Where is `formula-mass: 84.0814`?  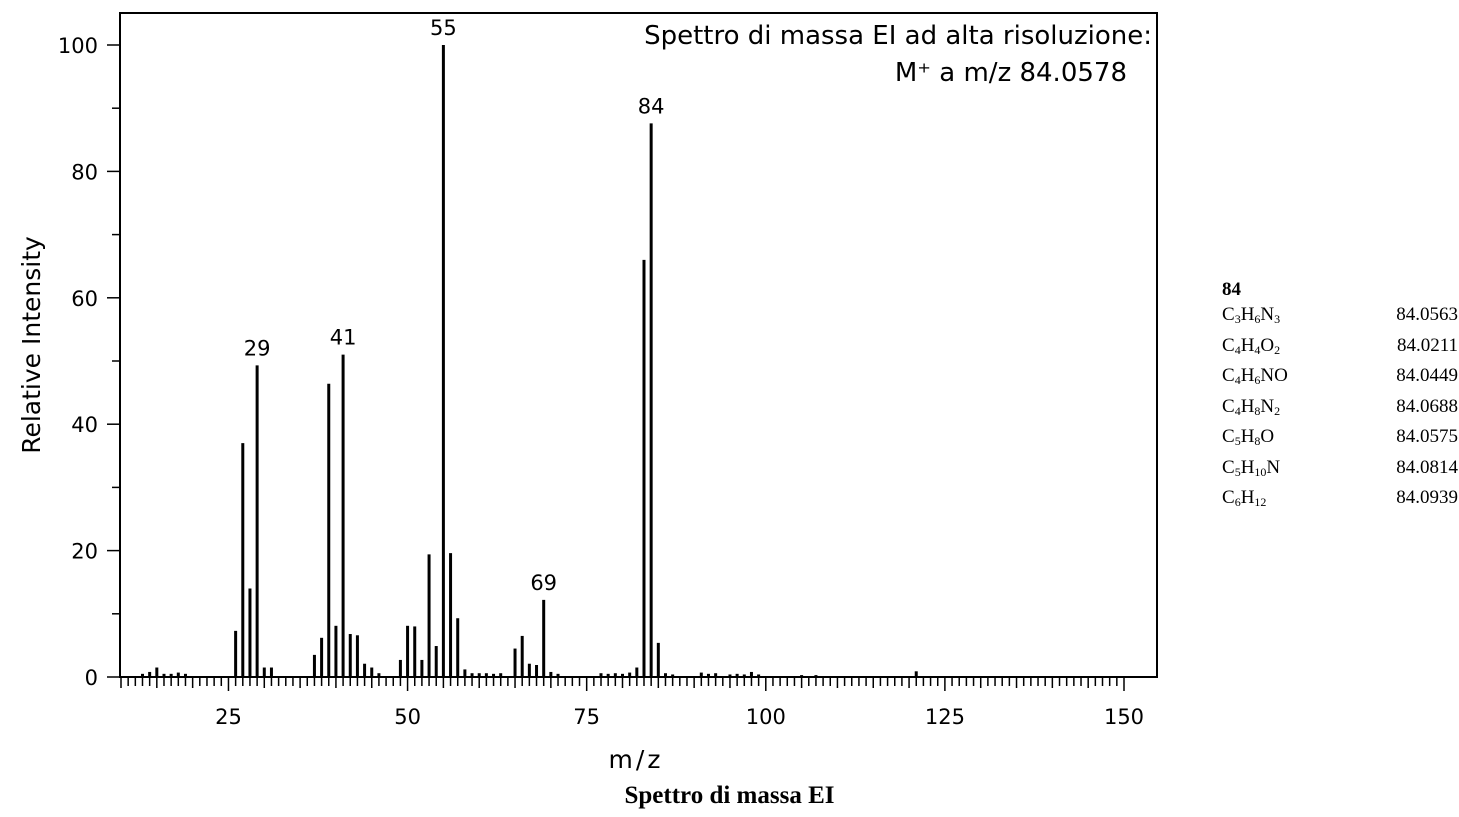 formula-mass: 84.0814 is located at coordinates (1427, 467).